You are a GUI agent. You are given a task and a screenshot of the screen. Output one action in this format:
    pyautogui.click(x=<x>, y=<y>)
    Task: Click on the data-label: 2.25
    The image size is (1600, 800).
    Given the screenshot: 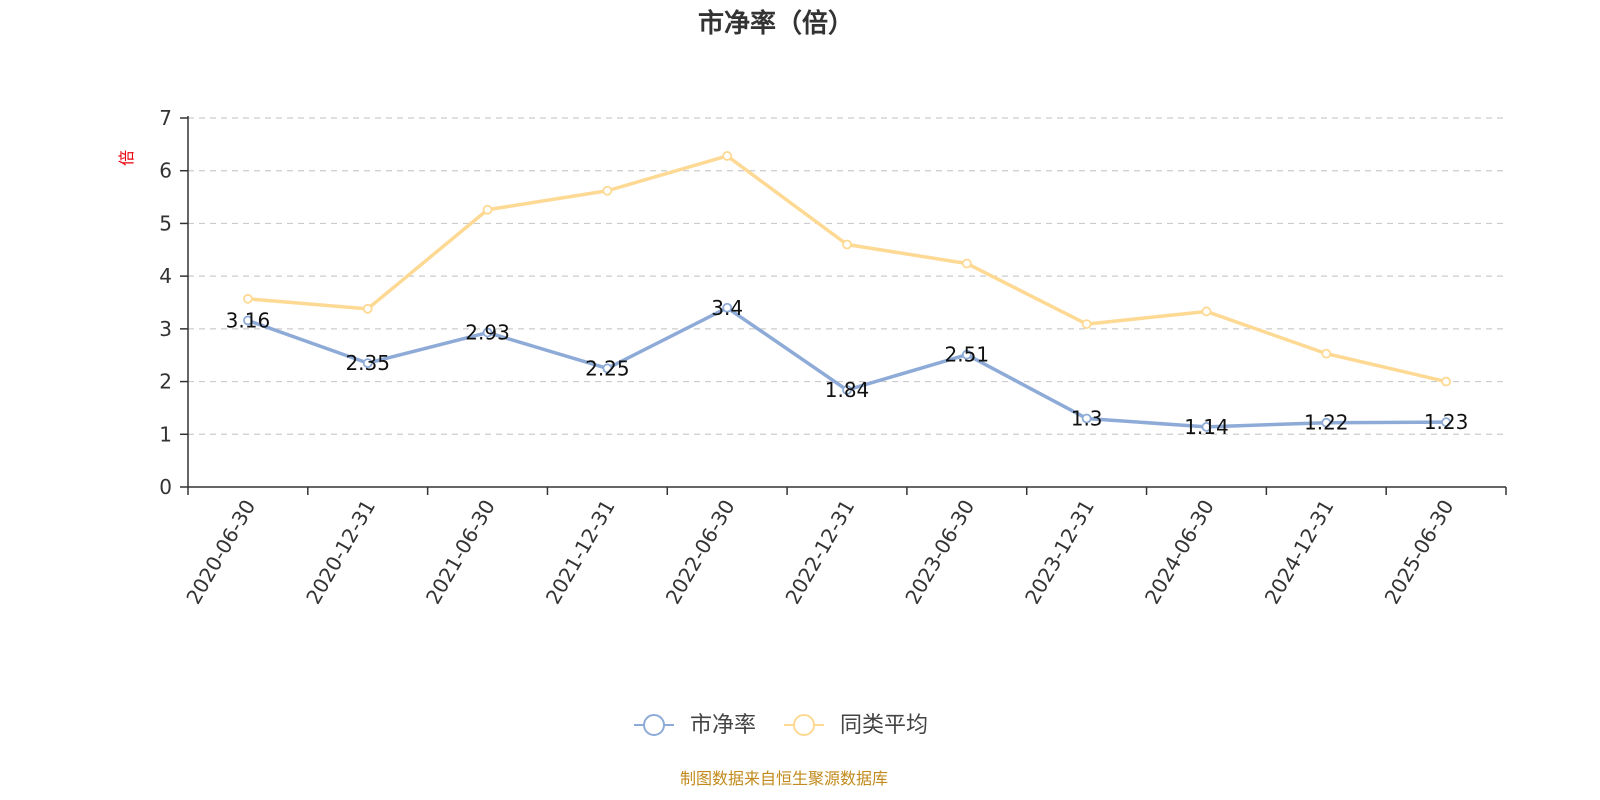 What is the action you would take?
    pyautogui.click(x=607, y=368)
    